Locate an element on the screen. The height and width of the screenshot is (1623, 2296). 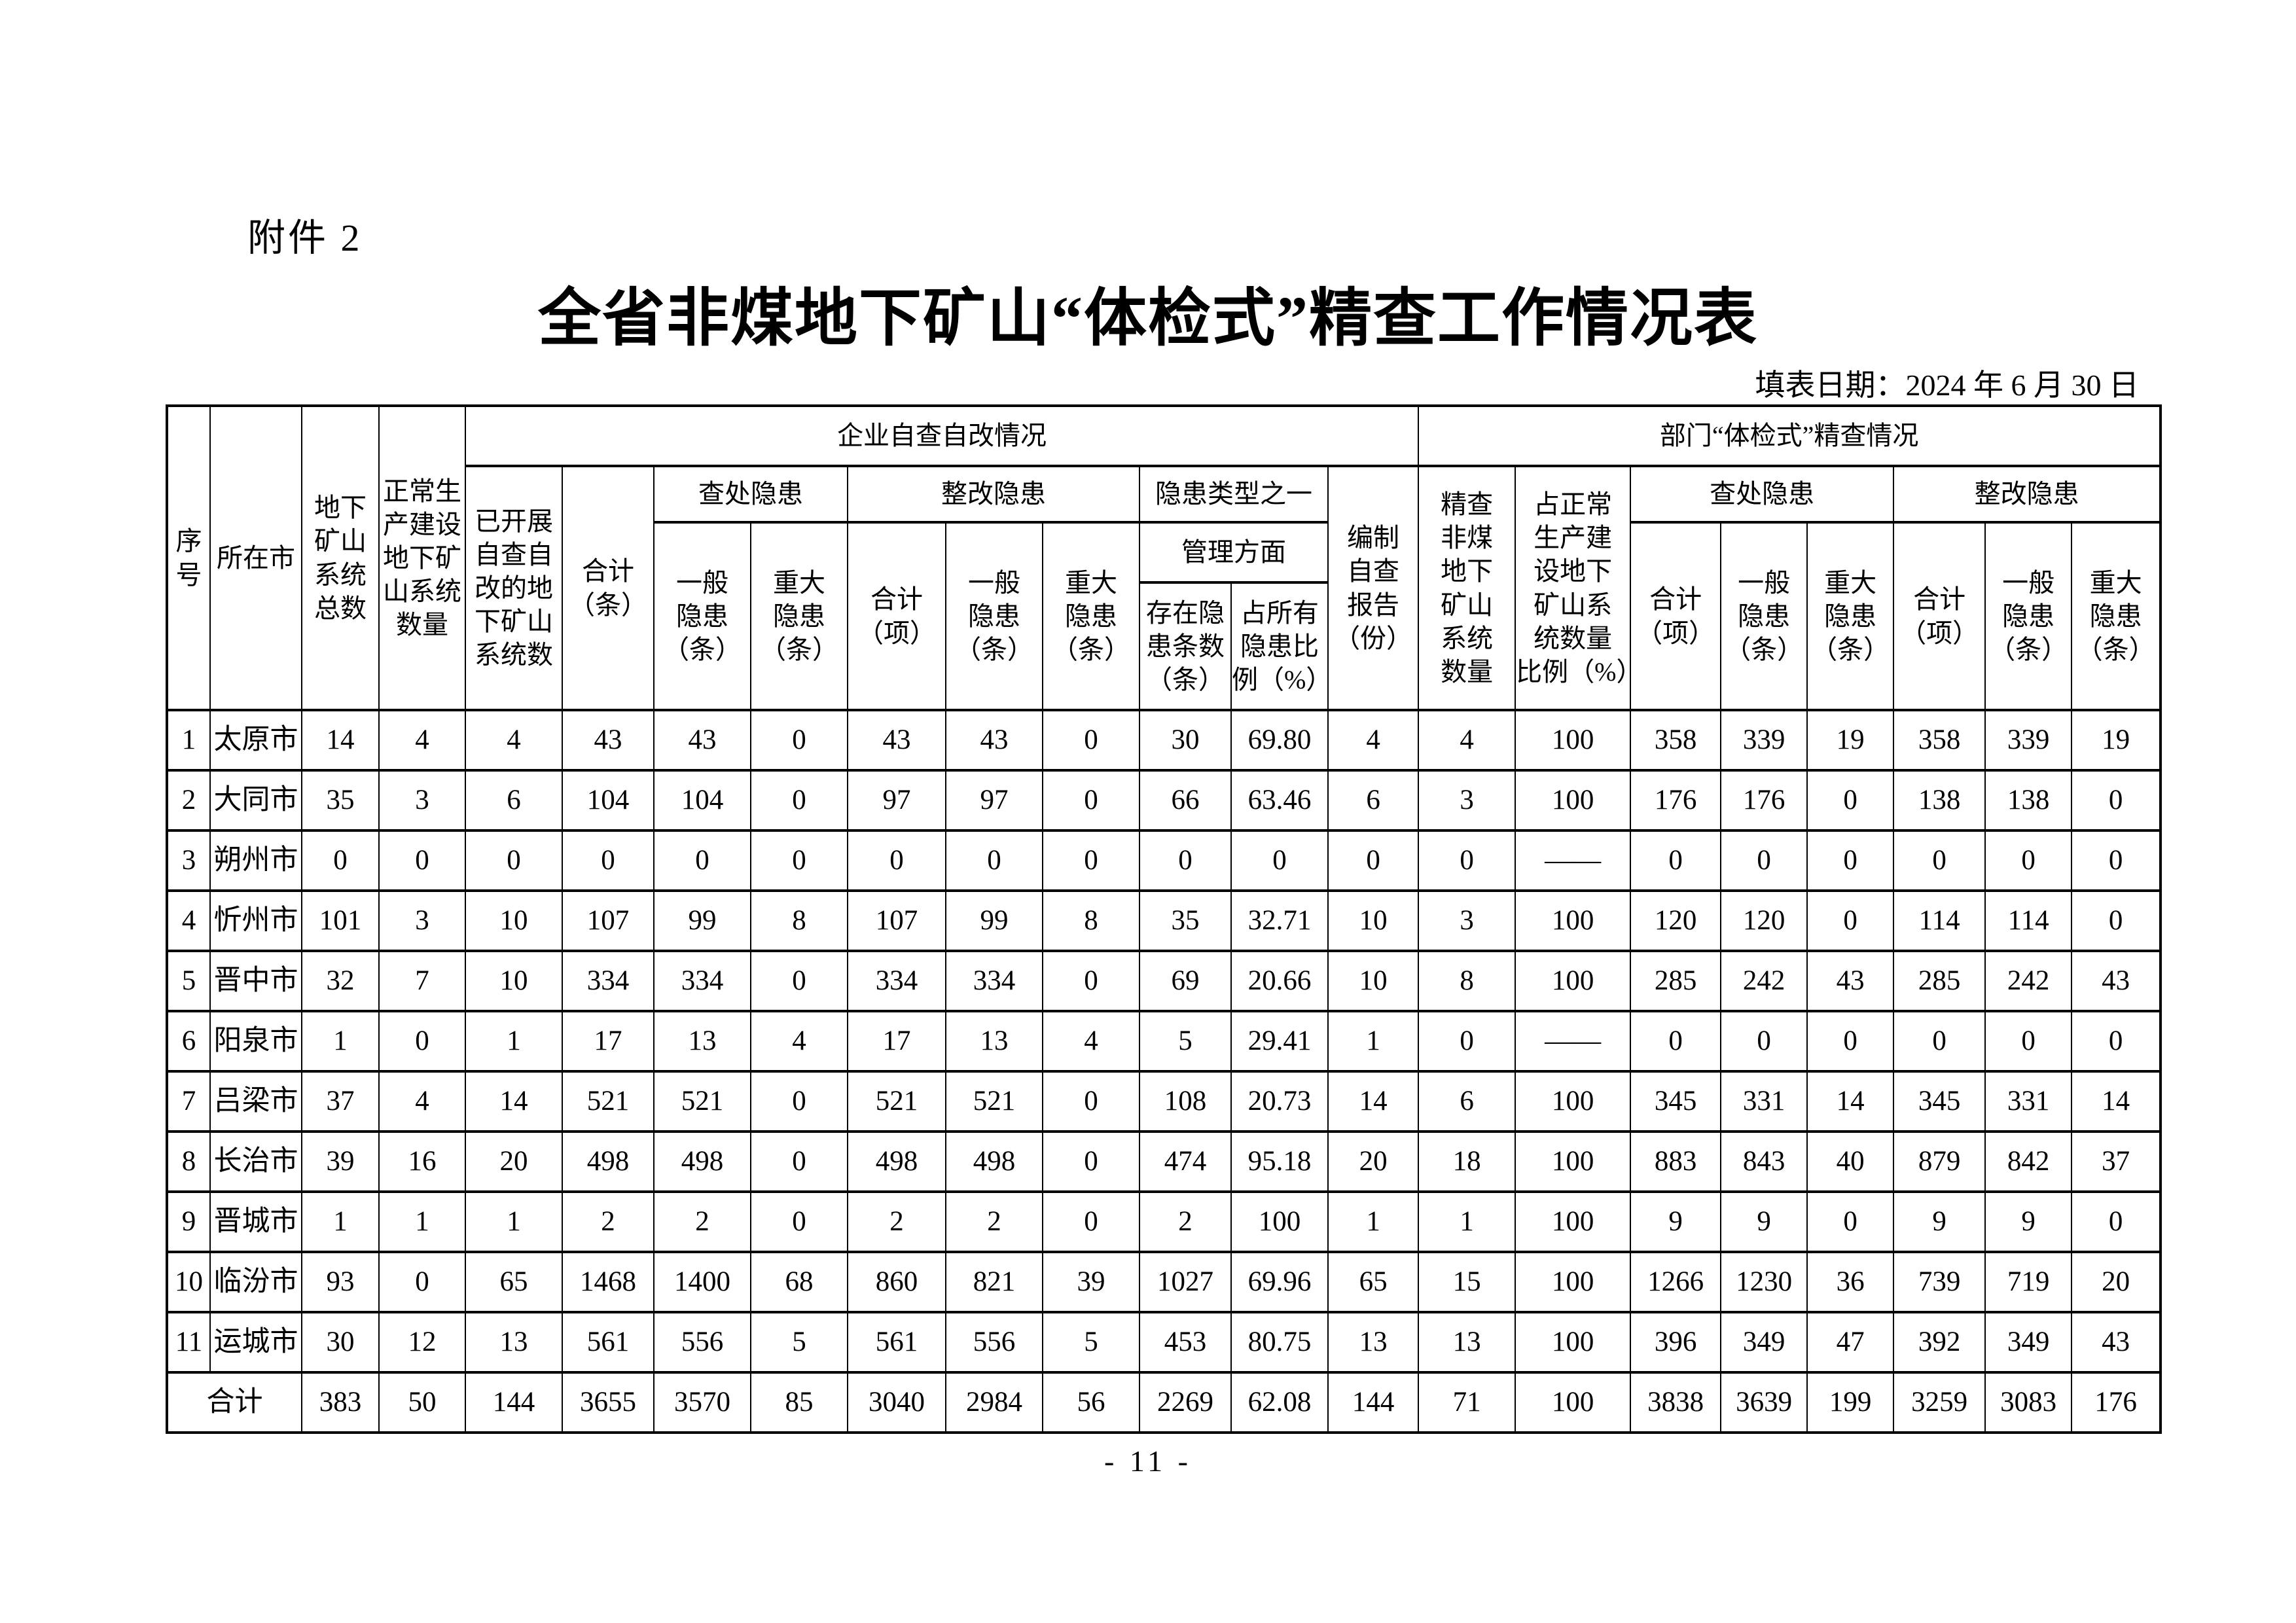
value-cell: 339 is located at coordinates (2028, 740).